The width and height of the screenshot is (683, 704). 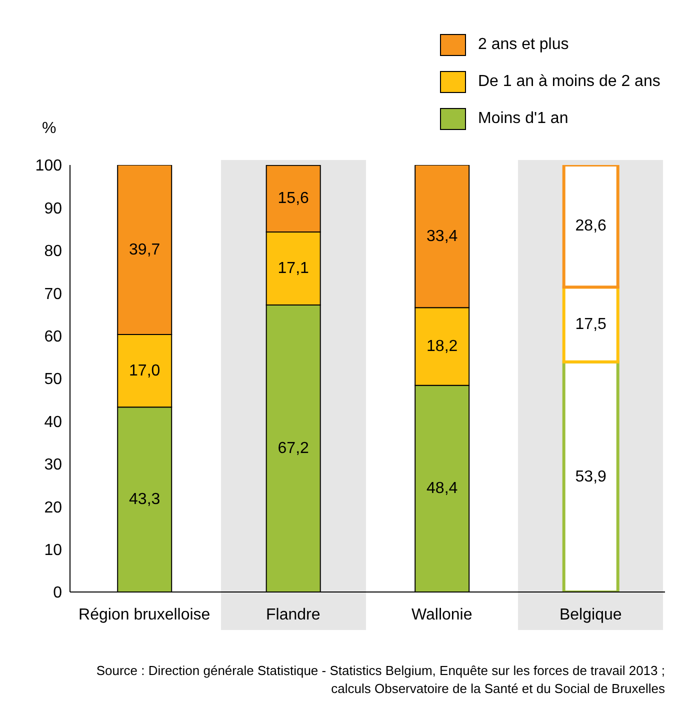 What do you see at coordinates (53, 209) in the screenshot?
I see `y-tick-label: 90` at bounding box center [53, 209].